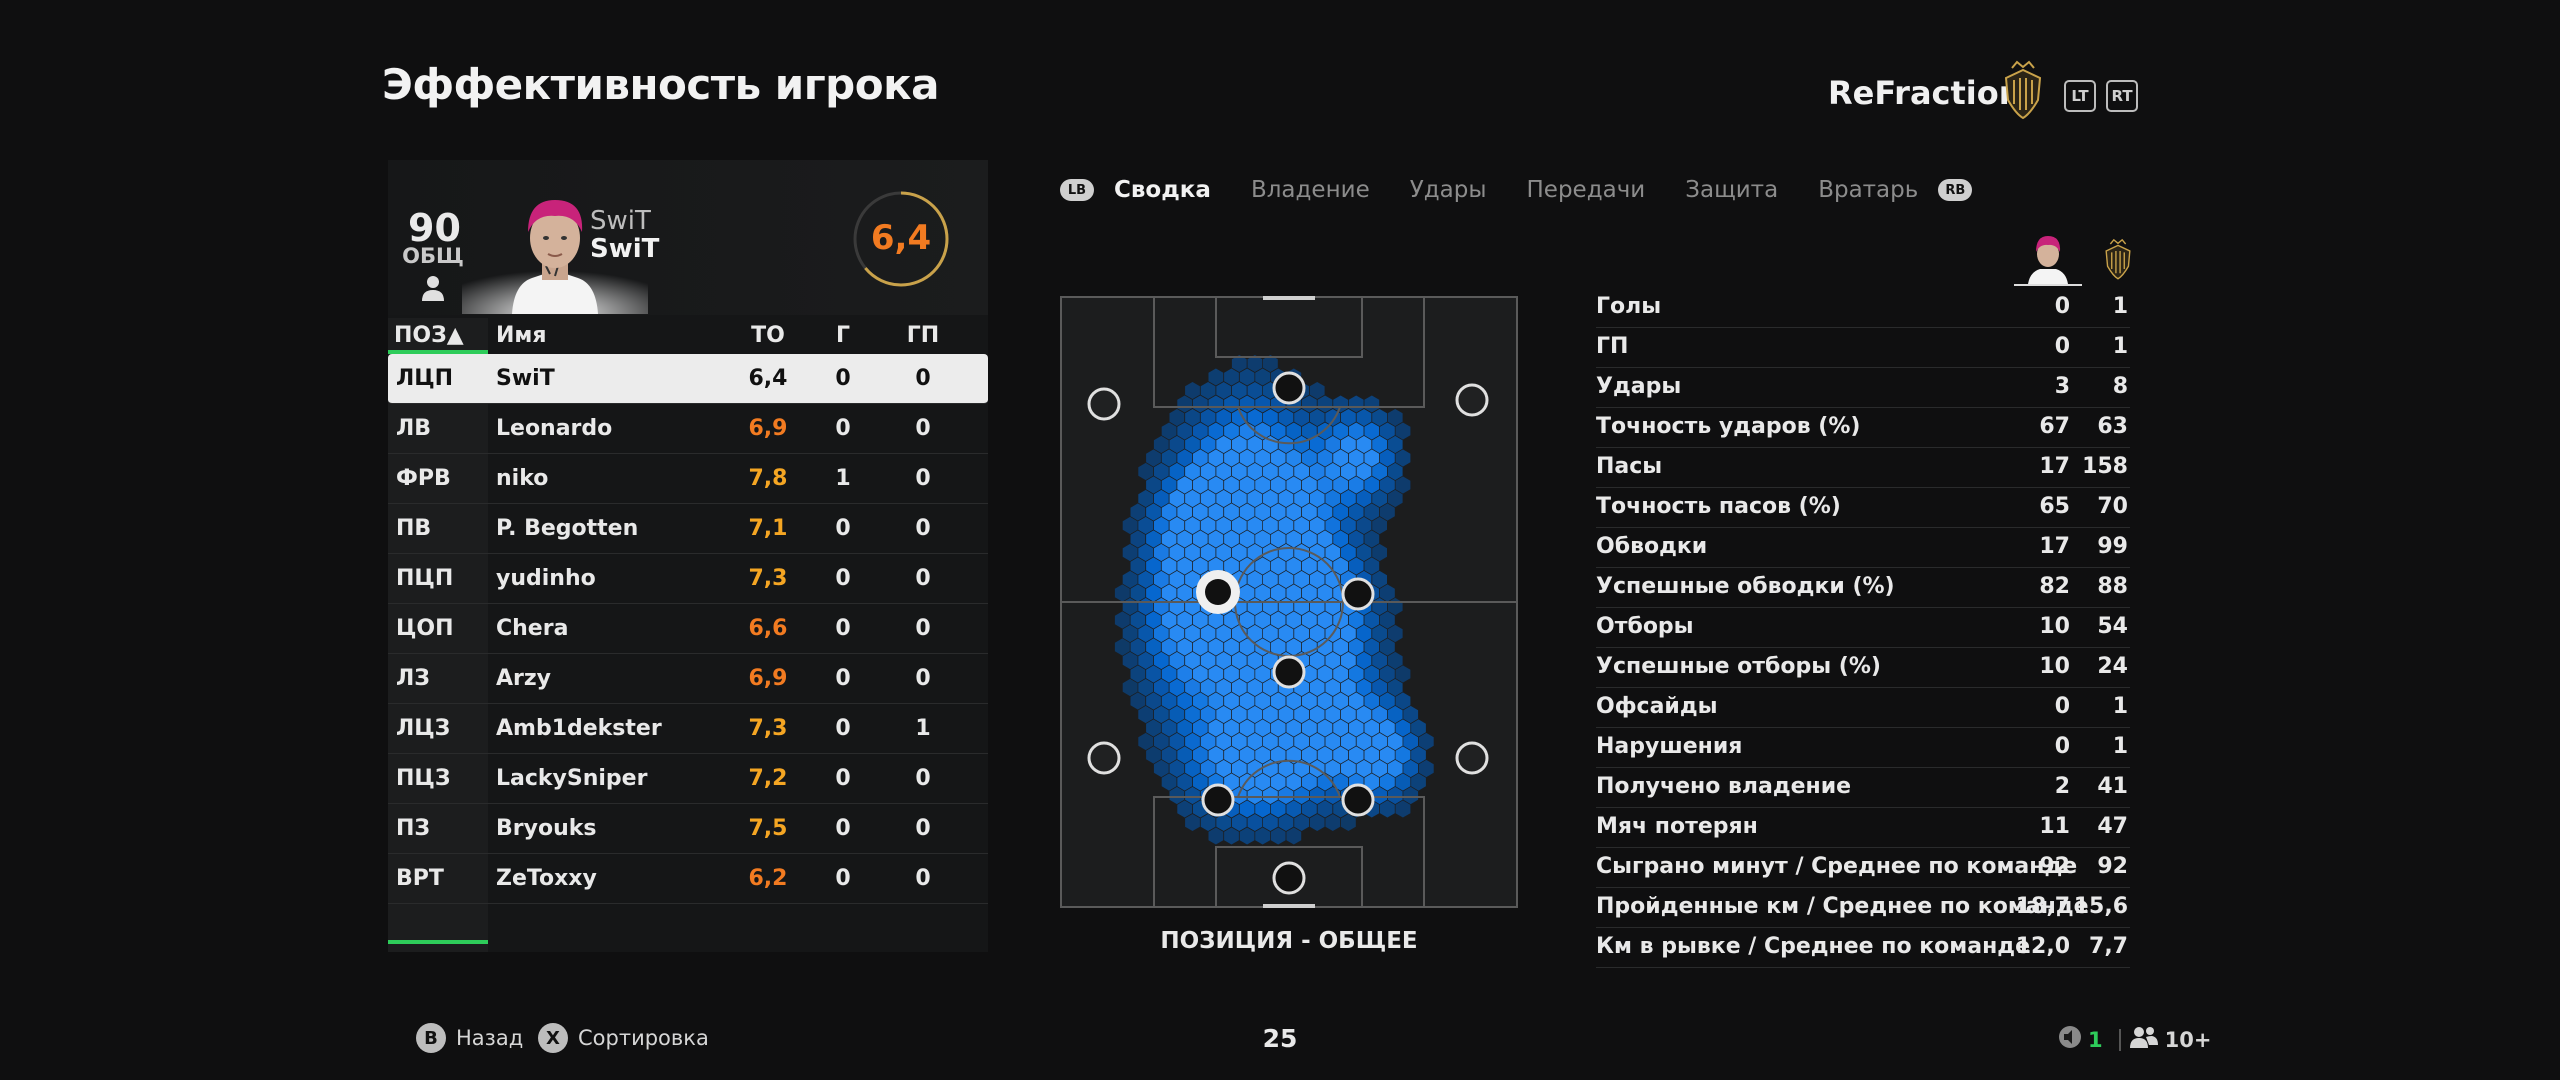  Describe the element at coordinates (1077, 190) in the screenshot. I see `lb-bumper: LB` at that location.